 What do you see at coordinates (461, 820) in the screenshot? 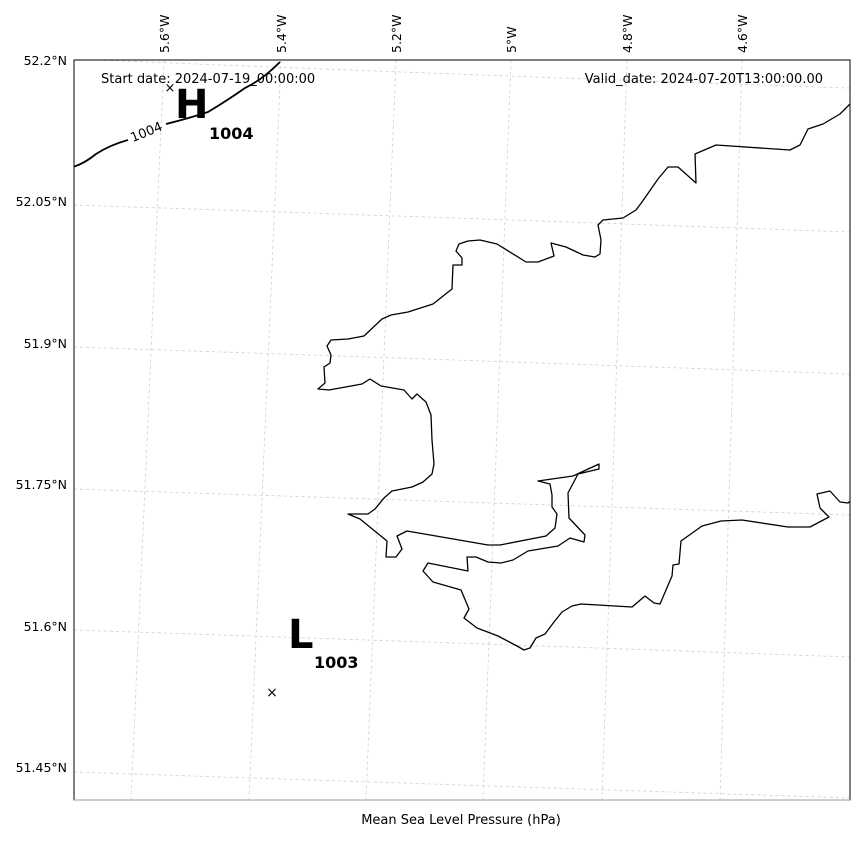
I see `map-xlabel: Mean Sea Level Pressure (hPa)` at bounding box center [461, 820].